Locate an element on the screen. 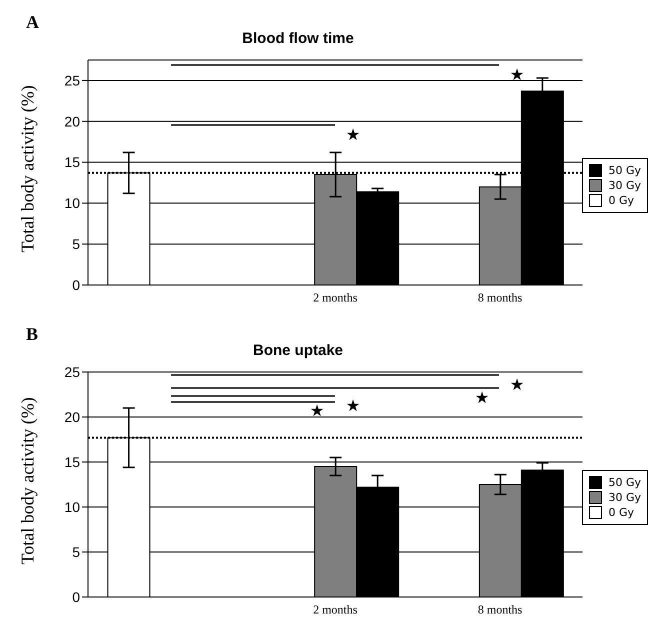  text: B is located at coordinates (32, 334).